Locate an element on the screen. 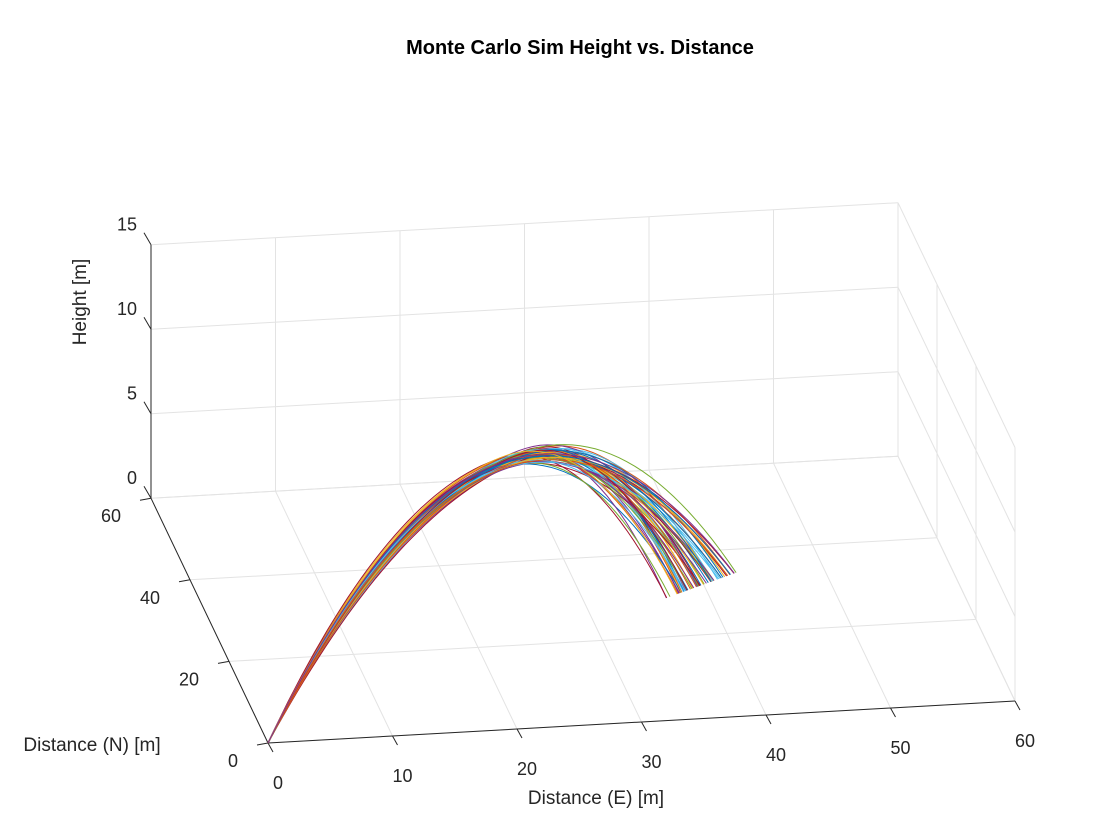  x-axis-label: Distance (E) [m] is located at coordinates (596, 798).